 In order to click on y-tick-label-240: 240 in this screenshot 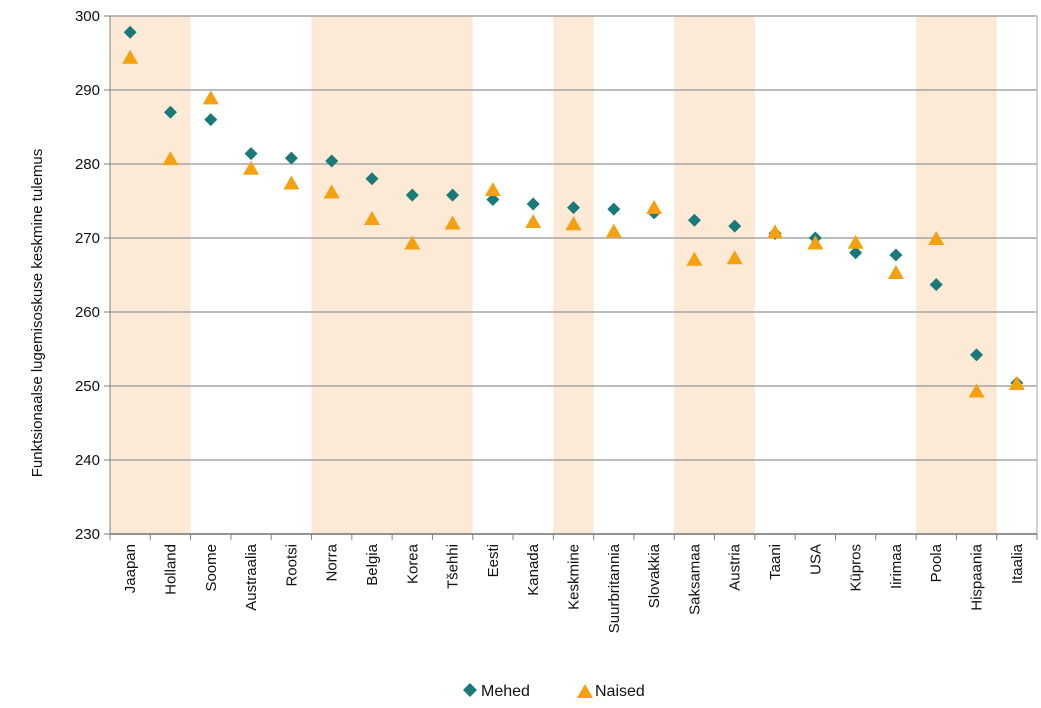, I will do `click(87, 460)`.